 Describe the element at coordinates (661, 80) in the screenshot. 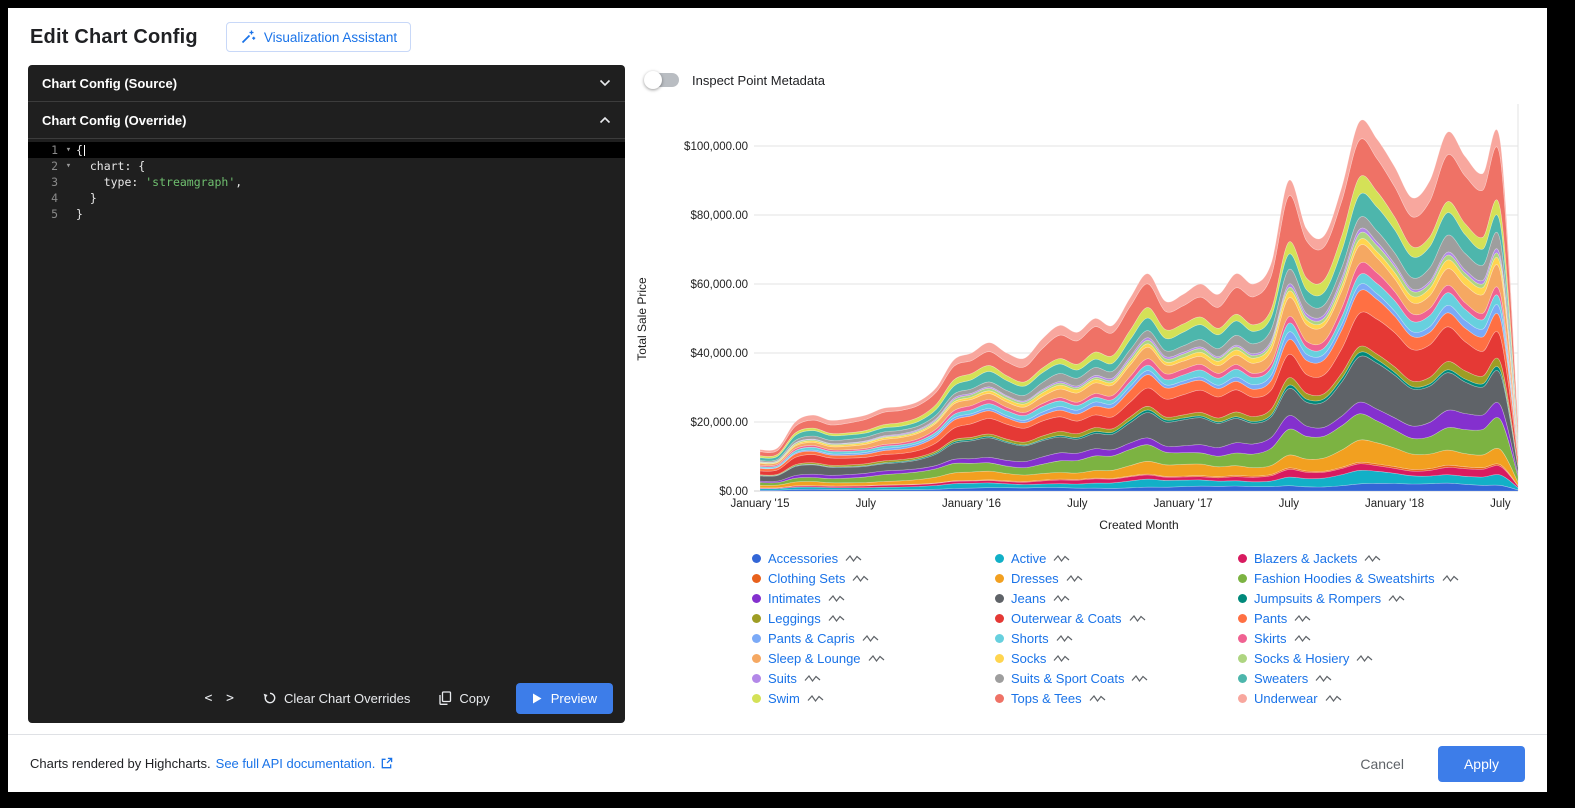

I see `inspect-point-metadata-toggle` at that location.